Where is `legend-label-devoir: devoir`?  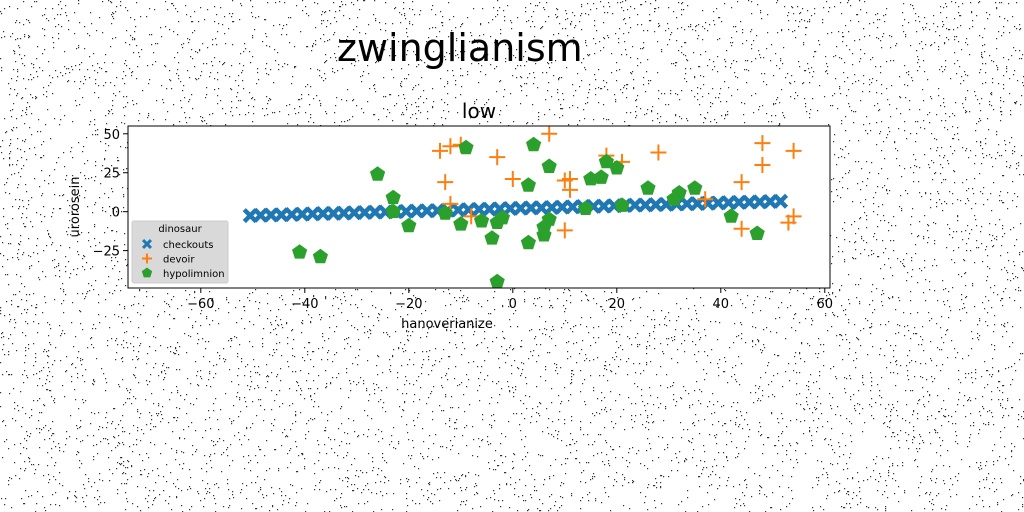 legend-label-devoir: devoir is located at coordinates (179, 260).